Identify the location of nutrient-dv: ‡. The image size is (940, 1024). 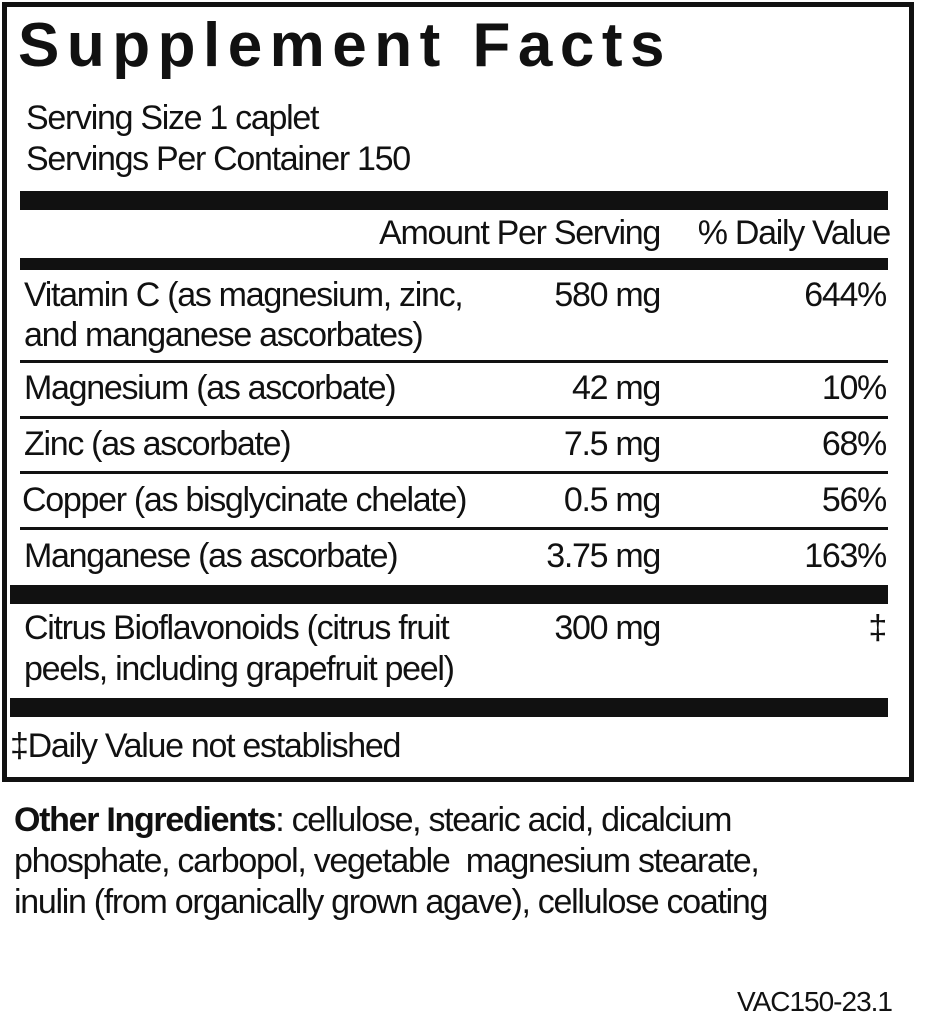
(877, 628).